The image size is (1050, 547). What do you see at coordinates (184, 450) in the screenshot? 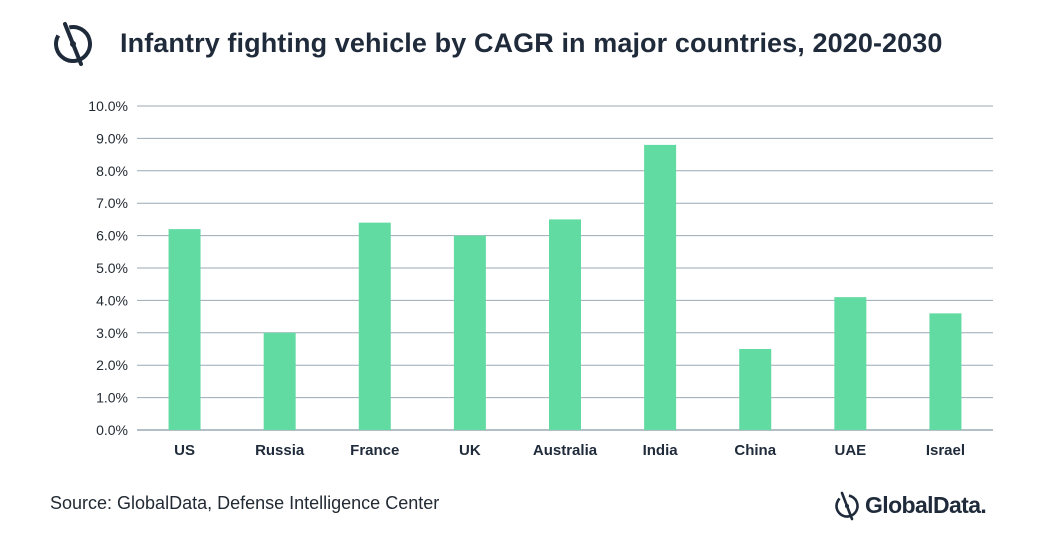
I see `x-tick-label: US` at bounding box center [184, 450].